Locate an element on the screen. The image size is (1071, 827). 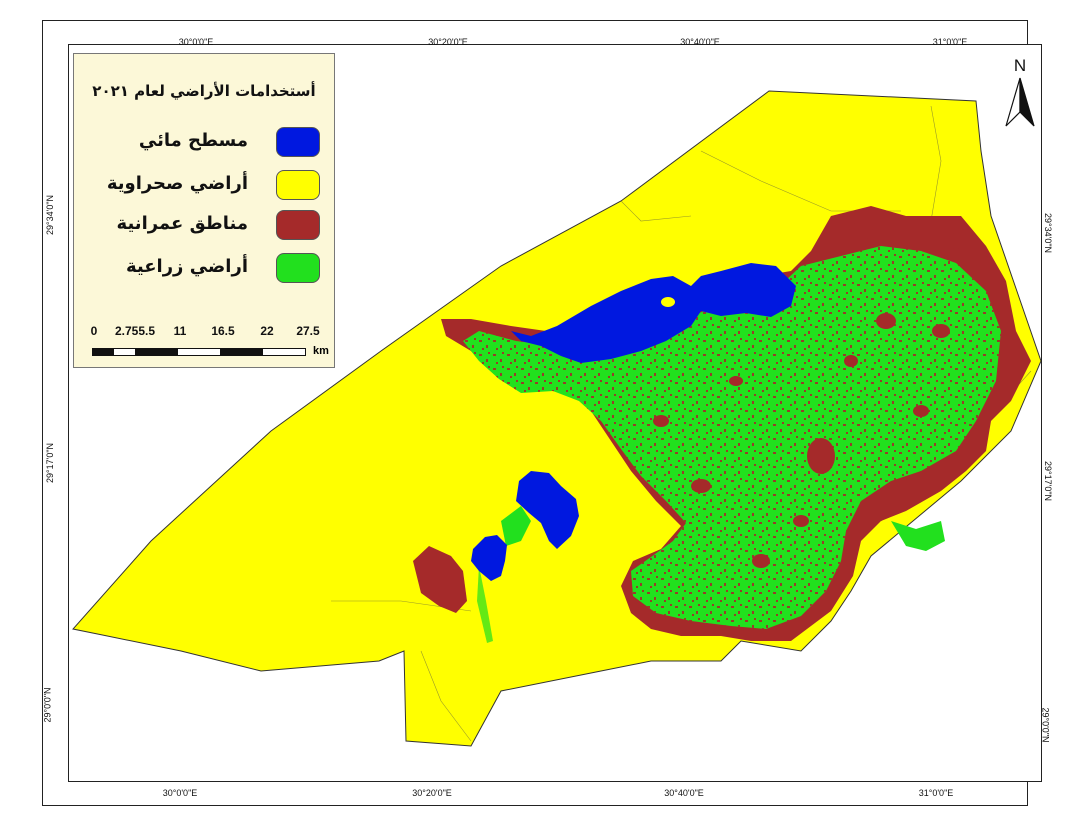
wadi-agri is located at coordinates (485, 604).